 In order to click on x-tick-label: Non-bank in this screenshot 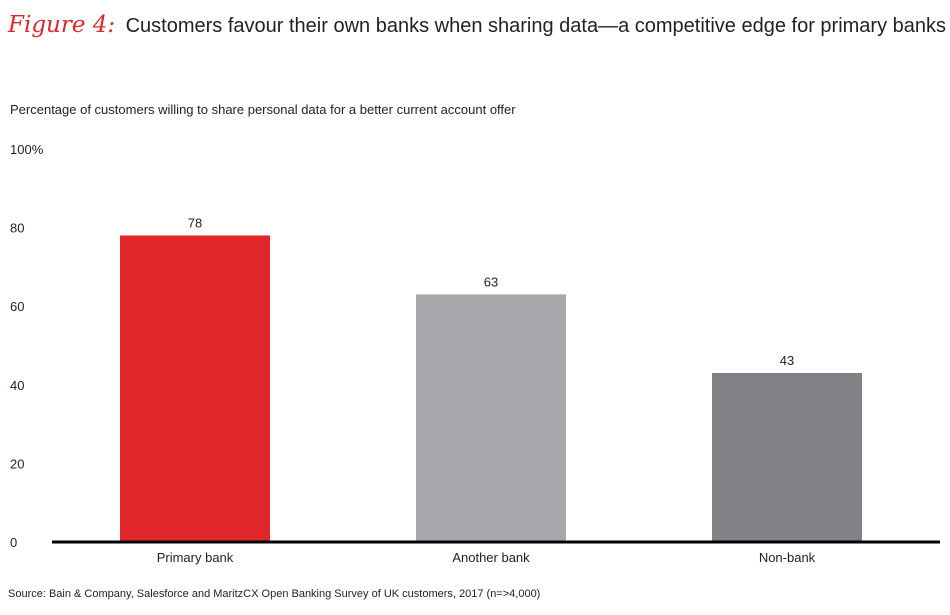, I will do `click(787, 557)`.